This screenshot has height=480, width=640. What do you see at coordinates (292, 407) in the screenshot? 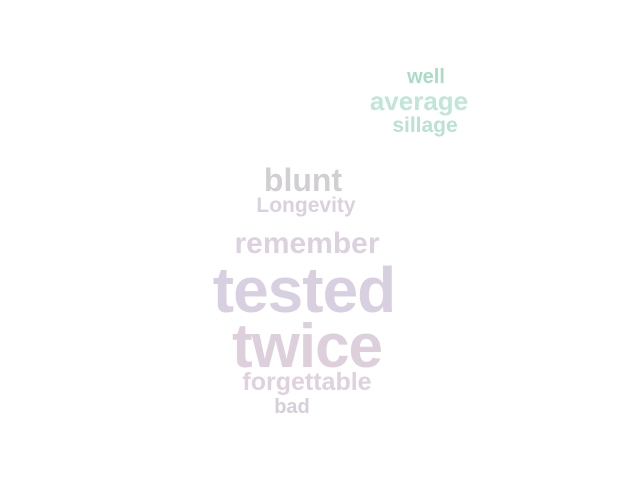
I see `word-bad: bad` at bounding box center [292, 407].